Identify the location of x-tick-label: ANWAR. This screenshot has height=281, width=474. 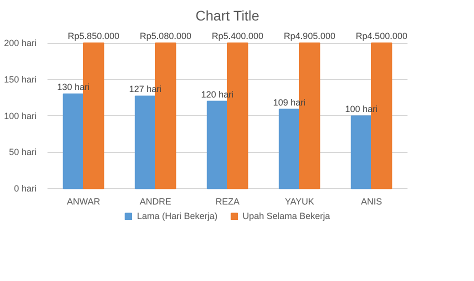
(83, 201).